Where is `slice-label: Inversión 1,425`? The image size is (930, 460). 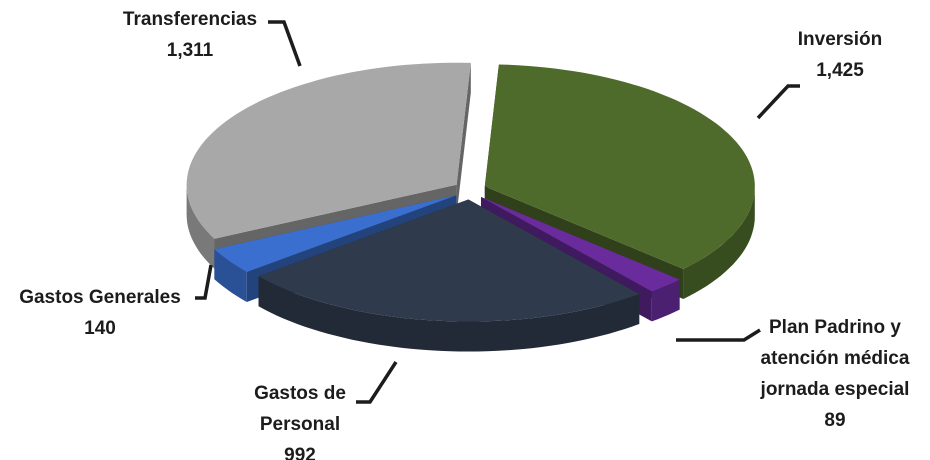
slice-label: Inversión 1,425 is located at coordinates (837, 55).